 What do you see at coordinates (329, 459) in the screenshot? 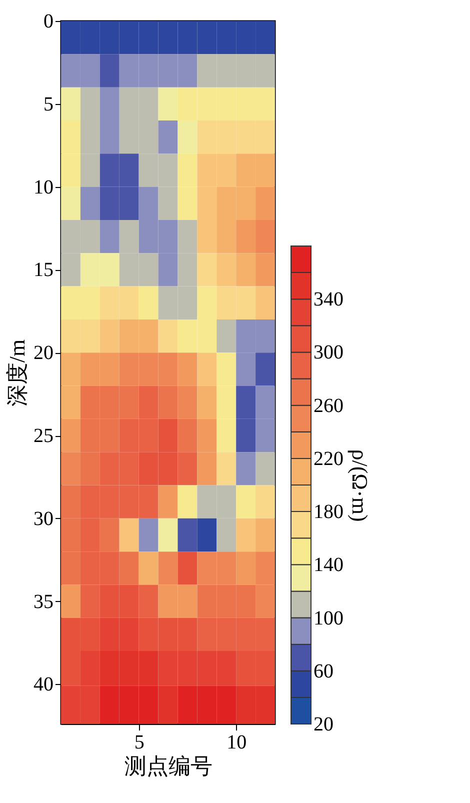
I see `color-bar-label: 220` at bounding box center [329, 459].